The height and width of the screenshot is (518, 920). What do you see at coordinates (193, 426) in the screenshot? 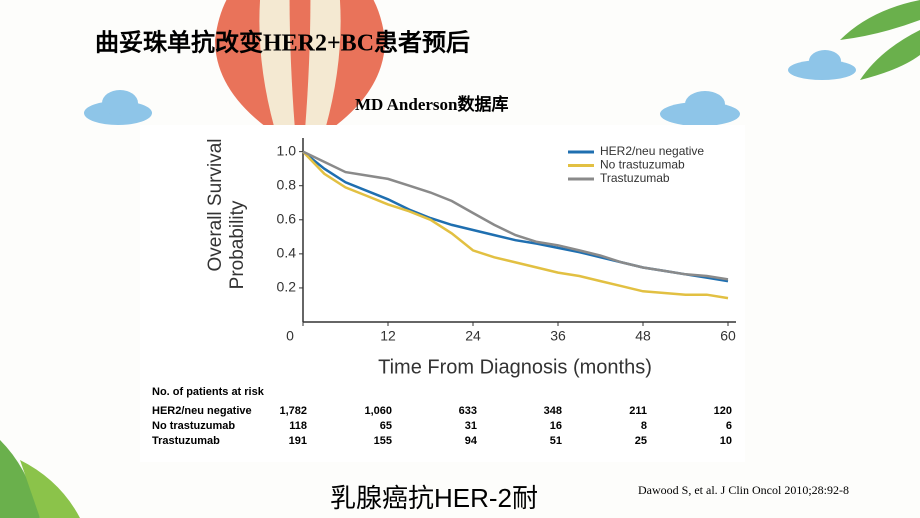
I see `risk-row-label: No trastuzumab` at bounding box center [193, 426].